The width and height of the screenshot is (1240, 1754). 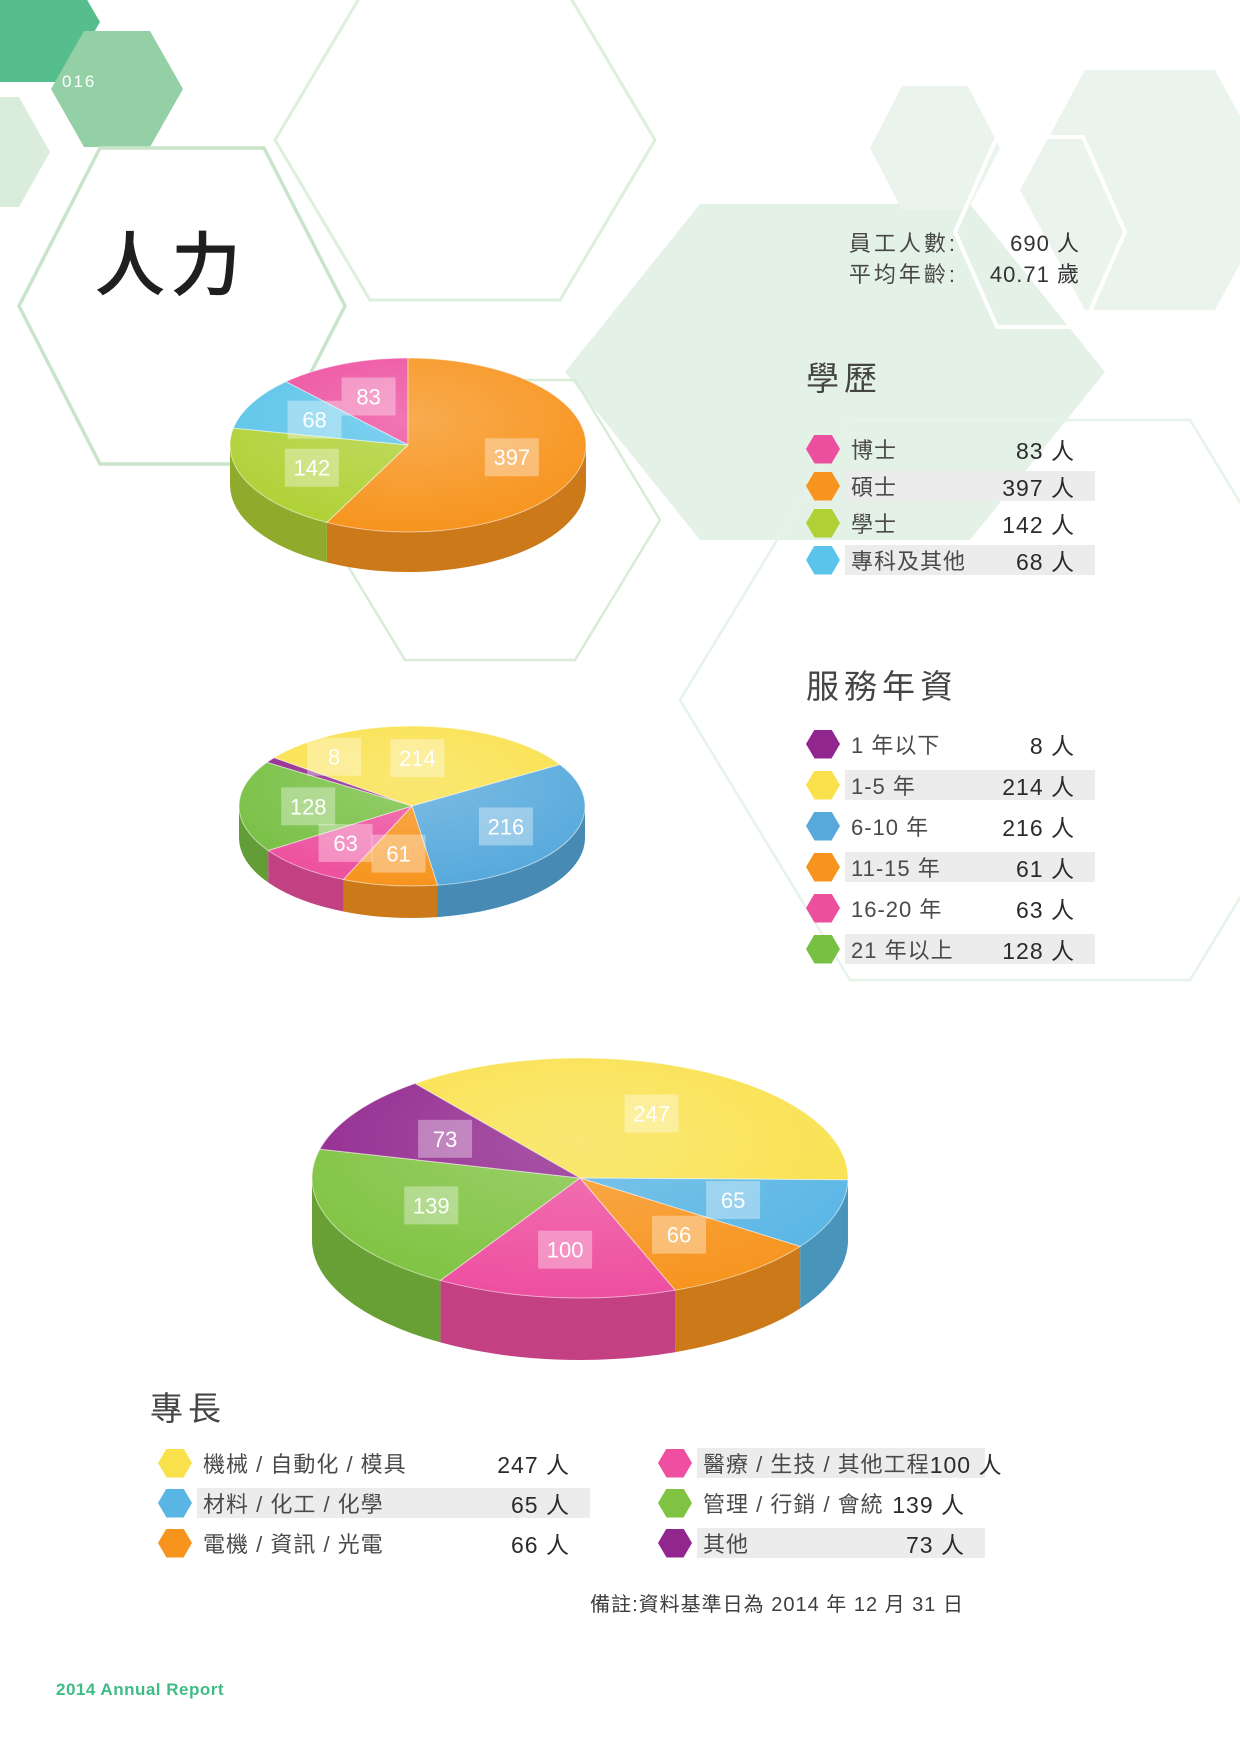 What do you see at coordinates (1130, 190) in the screenshot?
I see `hexagon-pale-right` at bounding box center [1130, 190].